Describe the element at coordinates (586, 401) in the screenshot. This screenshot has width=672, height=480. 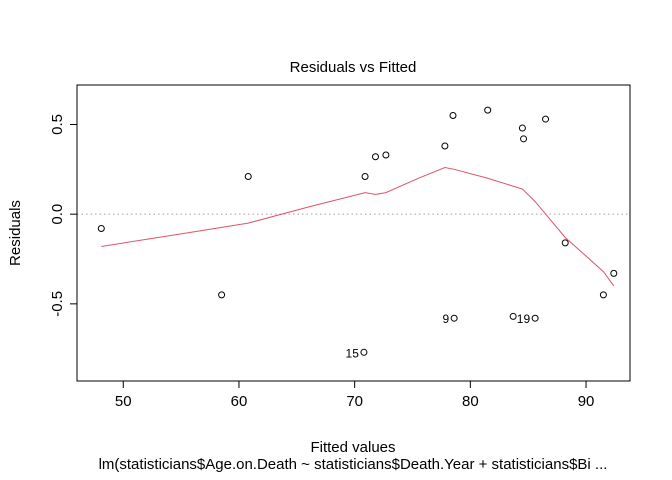
I see `x-tick-label: 90` at that location.